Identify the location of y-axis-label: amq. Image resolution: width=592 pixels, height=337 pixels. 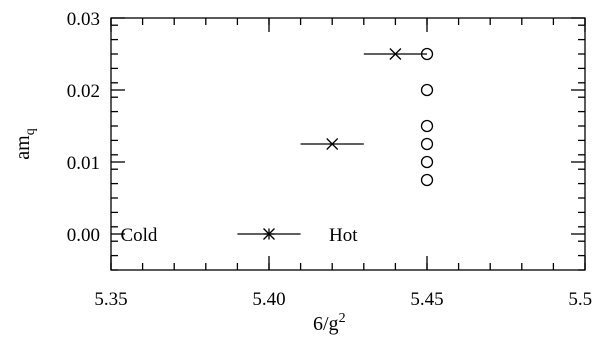
(25, 143).